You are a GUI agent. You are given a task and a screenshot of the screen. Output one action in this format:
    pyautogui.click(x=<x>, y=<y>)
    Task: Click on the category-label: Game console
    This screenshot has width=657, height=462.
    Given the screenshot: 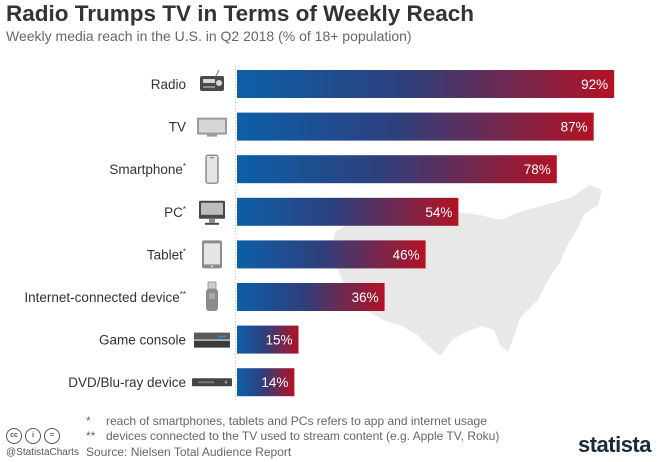 What is the action you would take?
    pyautogui.click(x=142, y=340)
    